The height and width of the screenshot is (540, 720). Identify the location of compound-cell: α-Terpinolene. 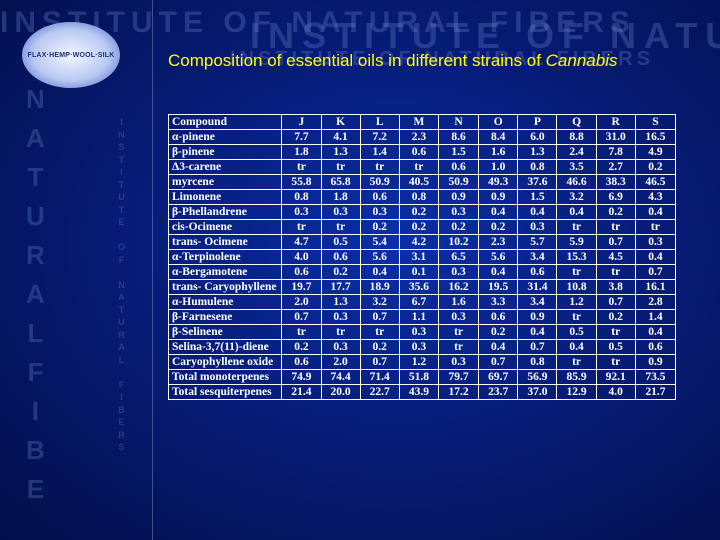
(225, 257).